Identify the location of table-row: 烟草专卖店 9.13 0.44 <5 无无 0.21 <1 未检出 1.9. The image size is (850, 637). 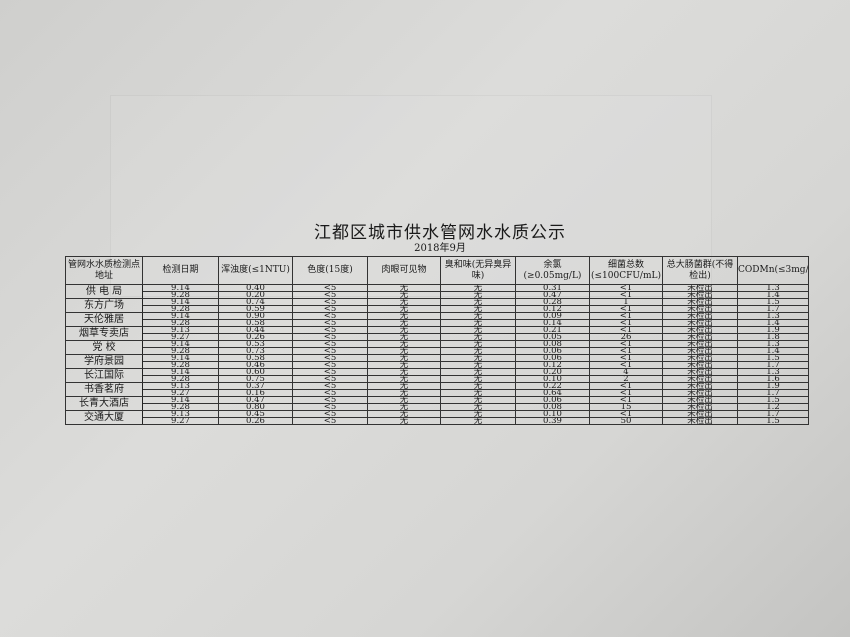
(437, 333).